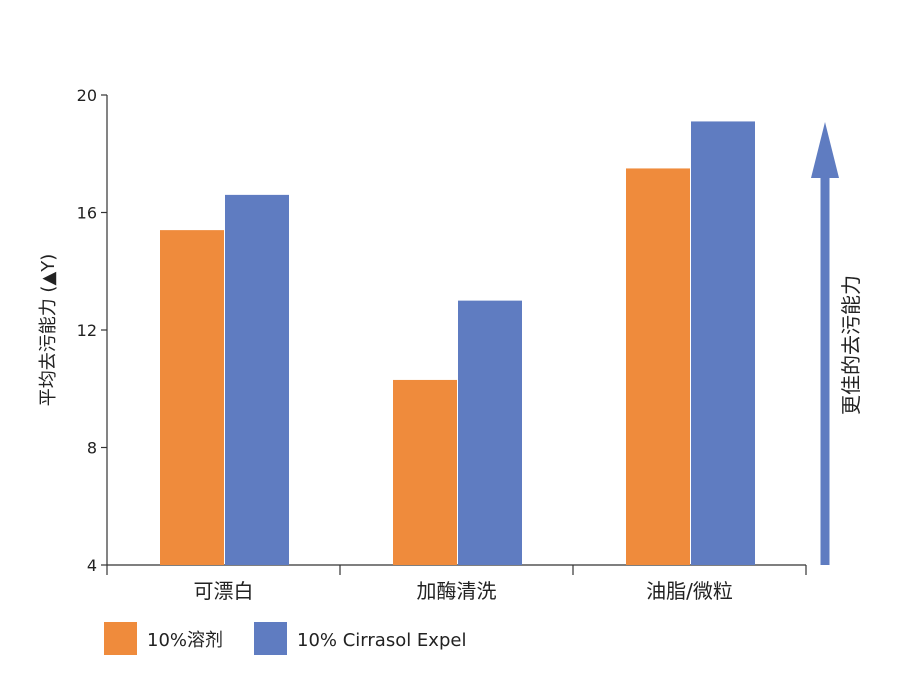 Image resolution: width=912 pixels, height=690 pixels. What do you see at coordinates (87, 95) in the screenshot?
I see `y-tick-label: 20` at bounding box center [87, 95].